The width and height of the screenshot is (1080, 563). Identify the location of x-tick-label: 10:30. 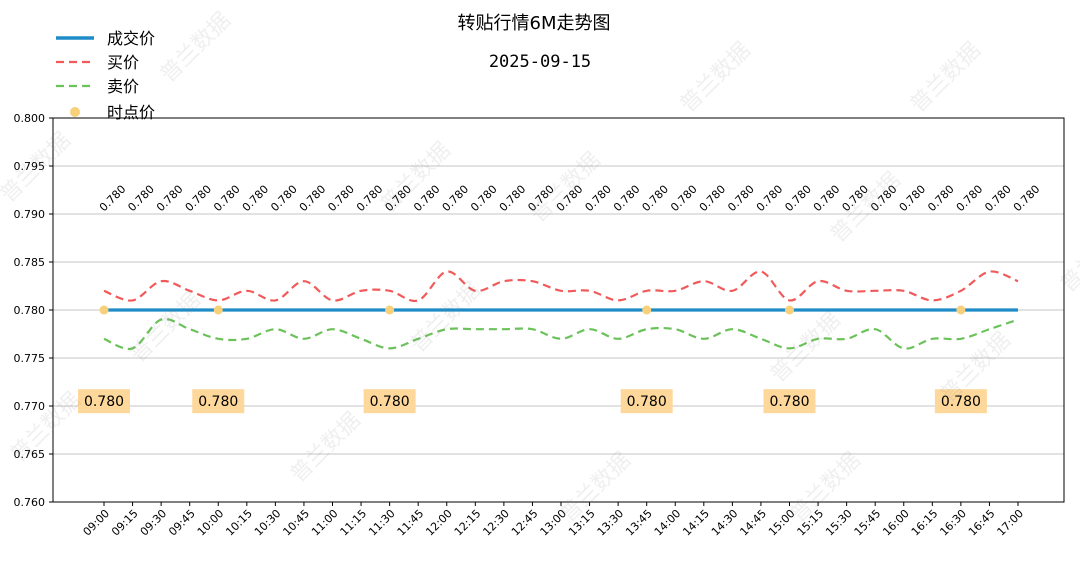
(268, 523).